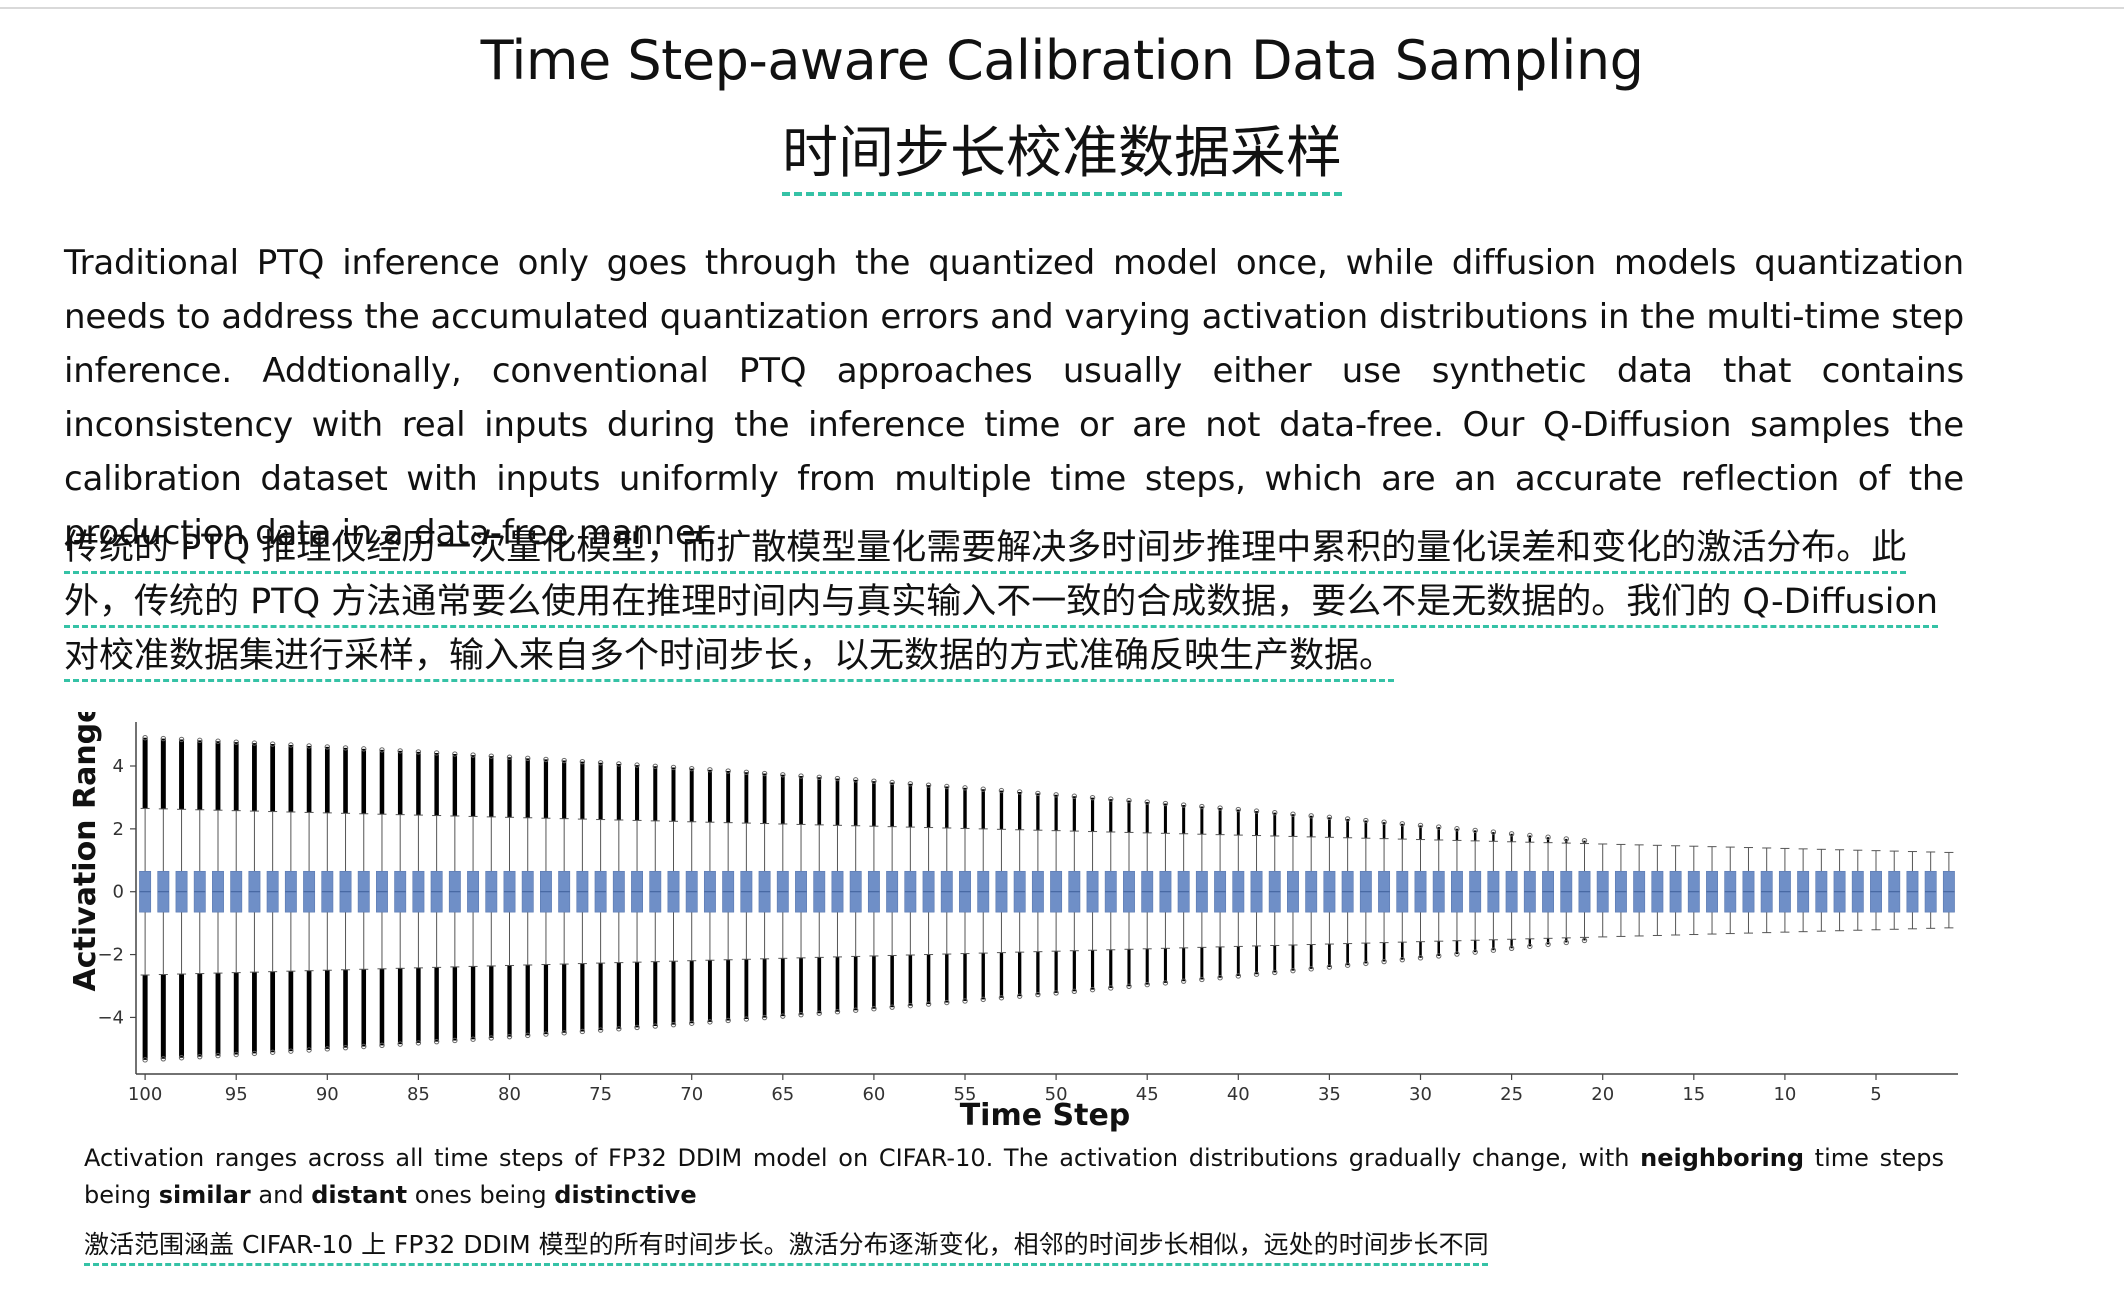  I want to click on x-axis-label: Time Step, so click(1045, 1115).